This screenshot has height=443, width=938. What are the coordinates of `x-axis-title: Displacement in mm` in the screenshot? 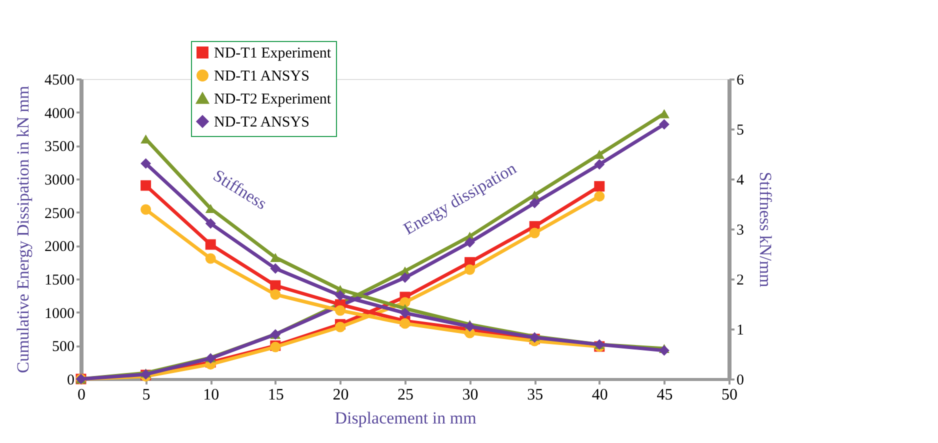 It's located at (405, 418).